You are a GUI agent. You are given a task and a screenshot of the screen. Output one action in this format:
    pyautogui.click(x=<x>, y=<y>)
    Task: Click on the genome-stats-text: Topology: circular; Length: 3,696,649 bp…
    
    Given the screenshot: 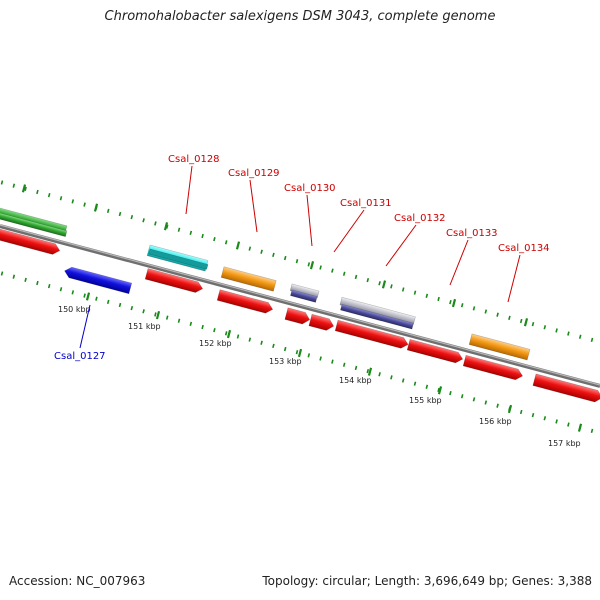 What is the action you would take?
    pyautogui.click(x=427, y=581)
    